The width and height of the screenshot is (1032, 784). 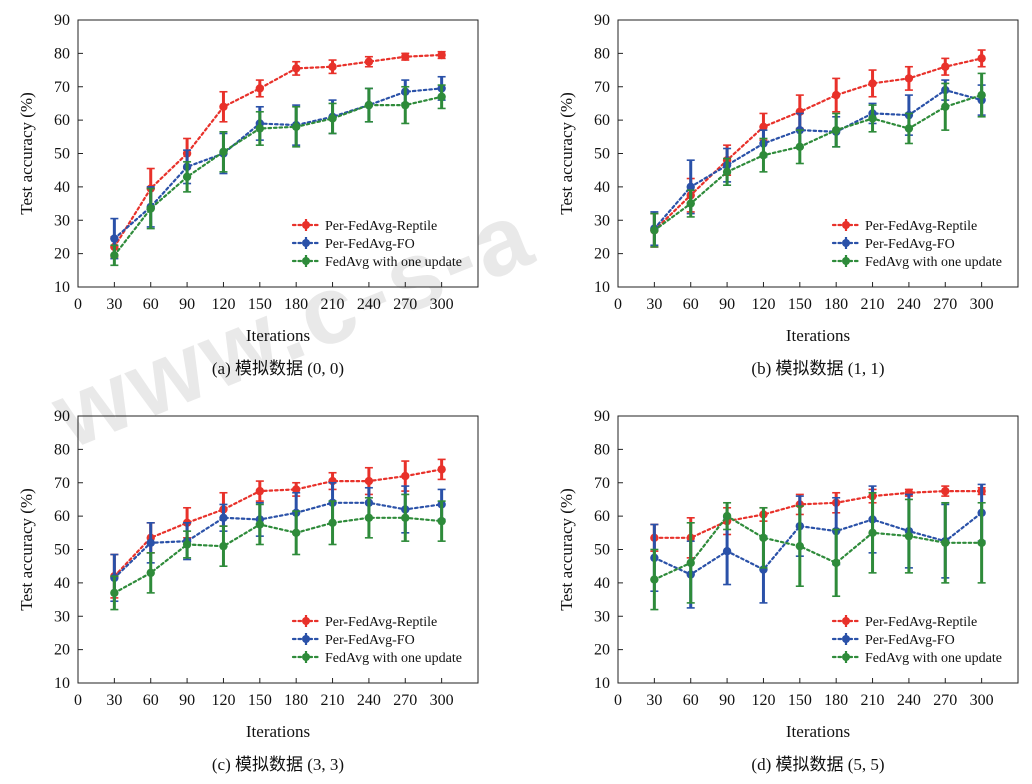 I want to click on x-tick-label: 0, so click(x=78, y=700).